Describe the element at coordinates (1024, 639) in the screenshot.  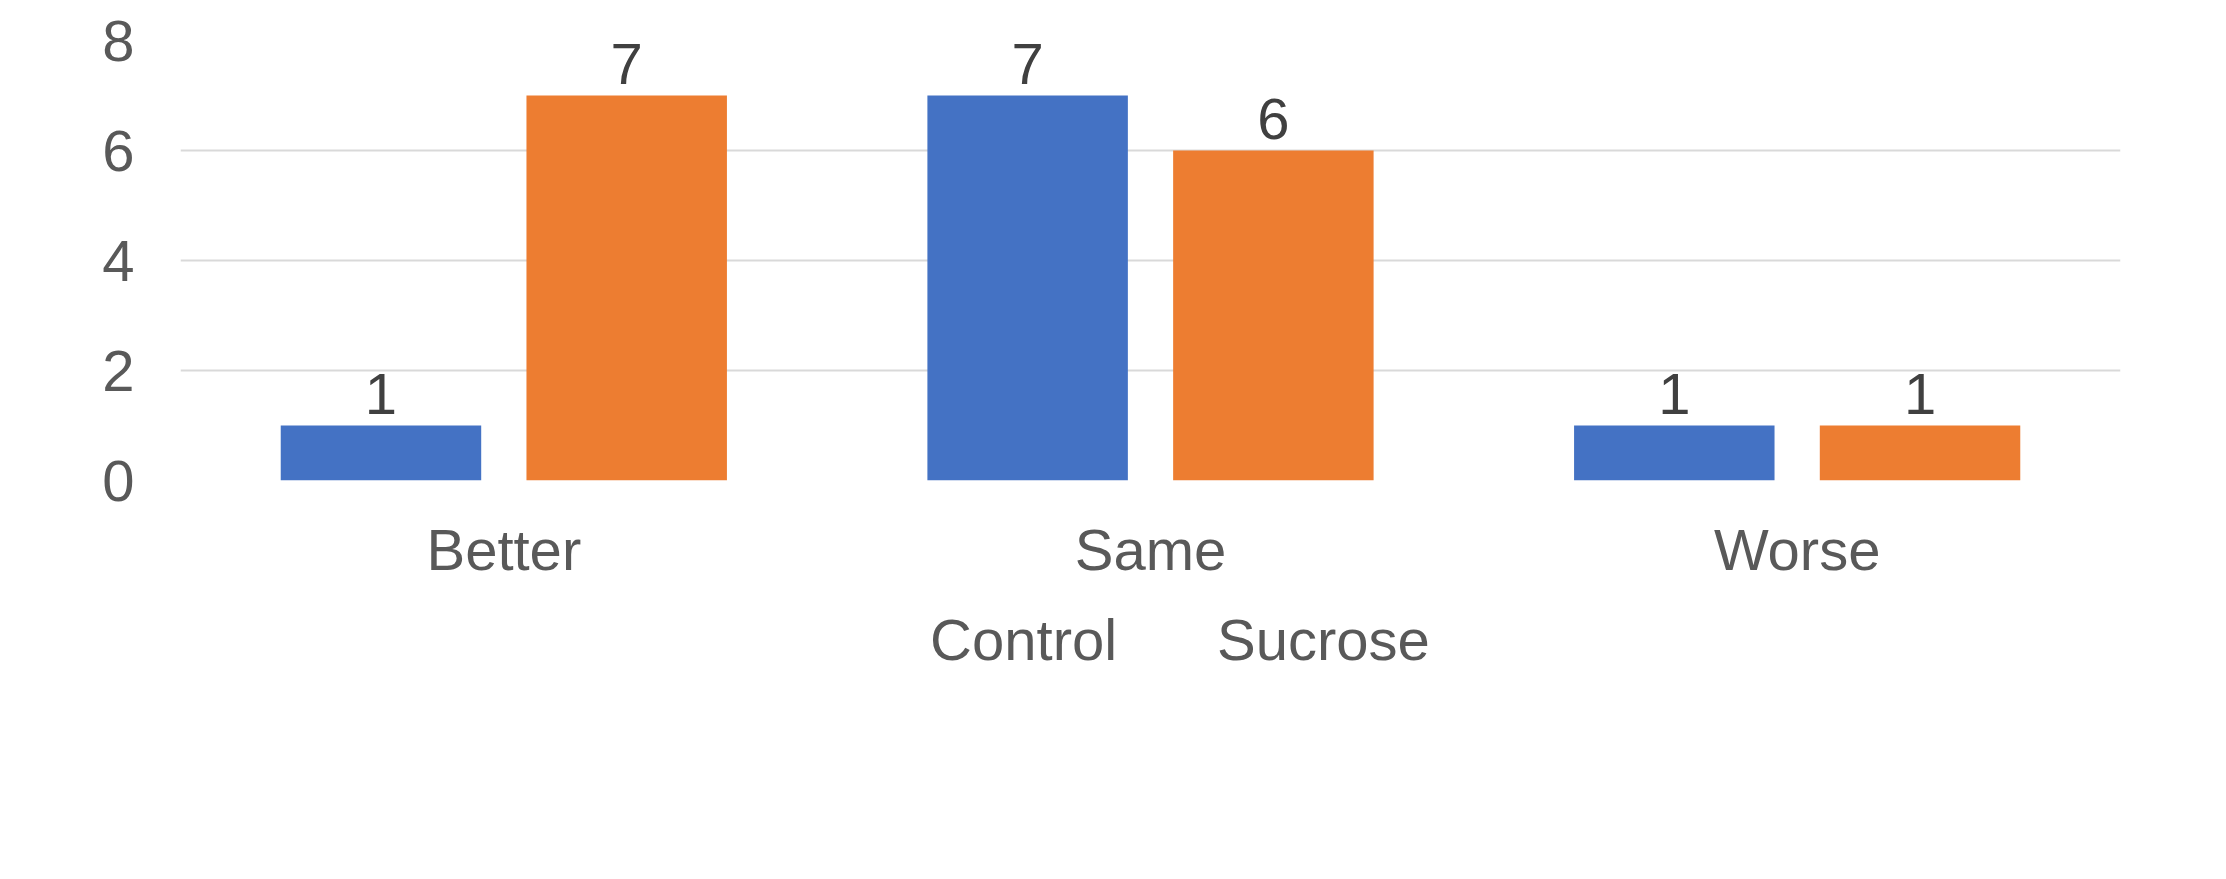
I see `text: Control` at that location.